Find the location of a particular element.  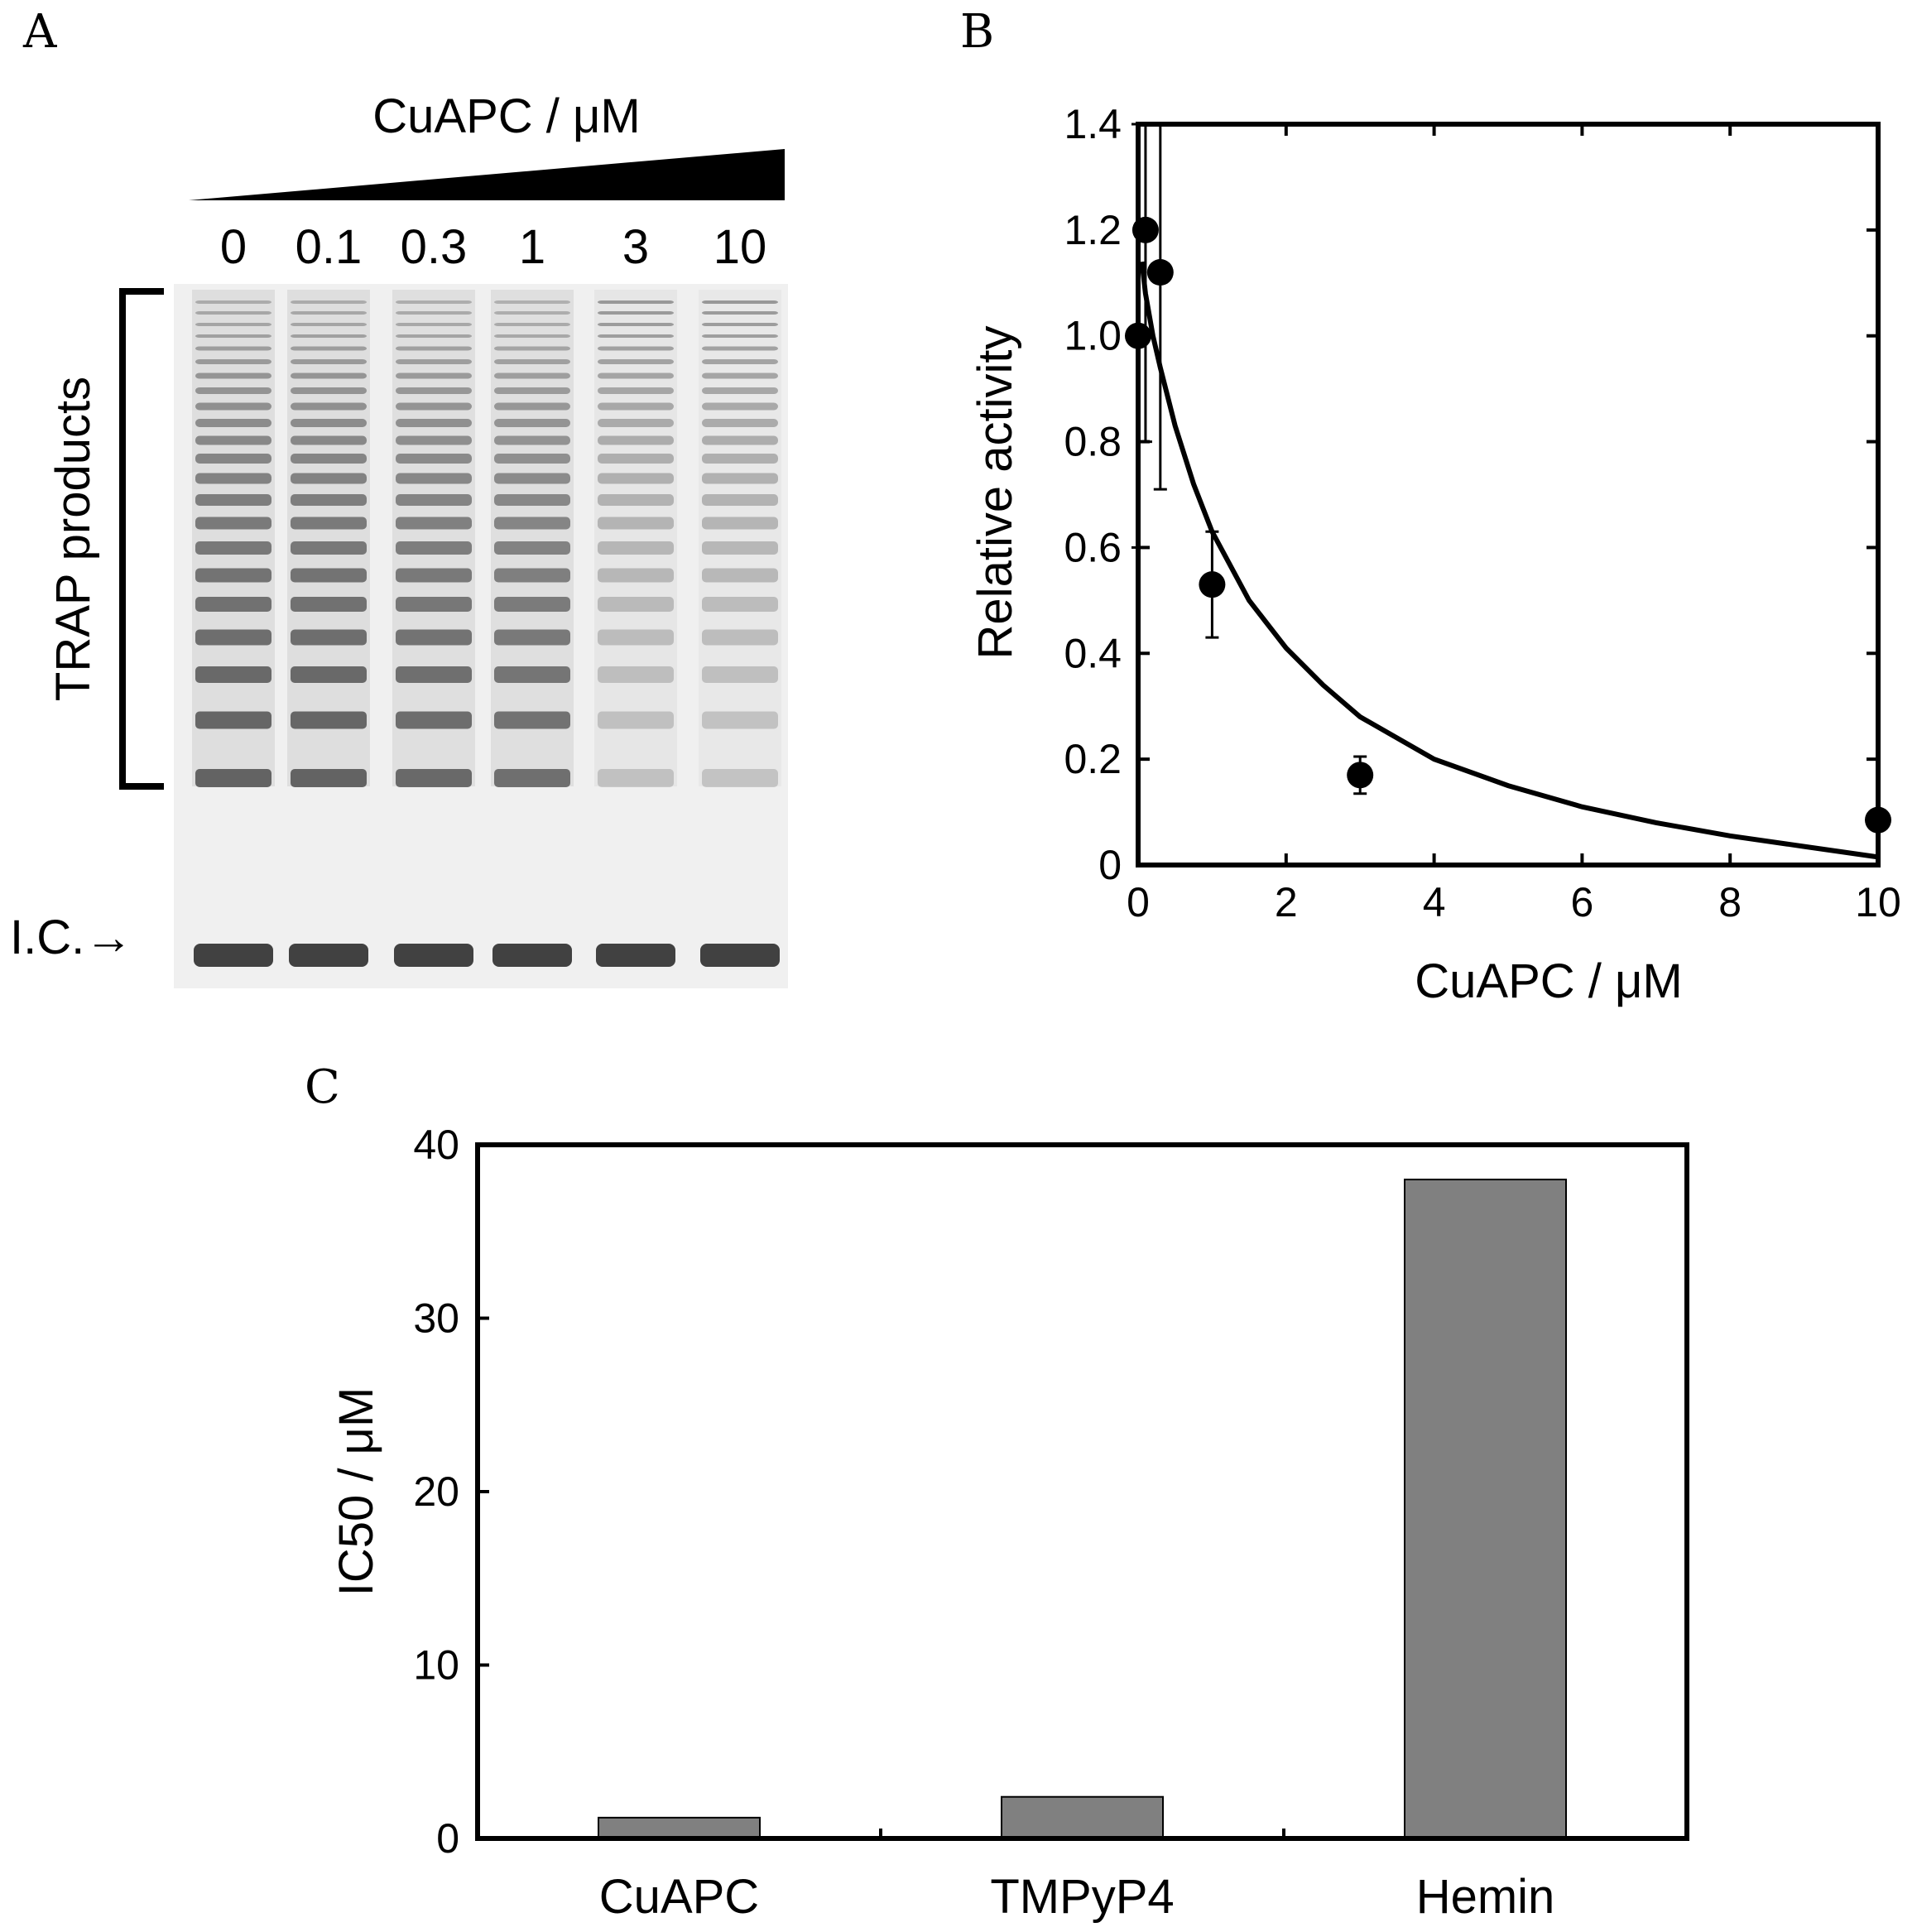

lane-label: 0 is located at coordinates (233, 247).